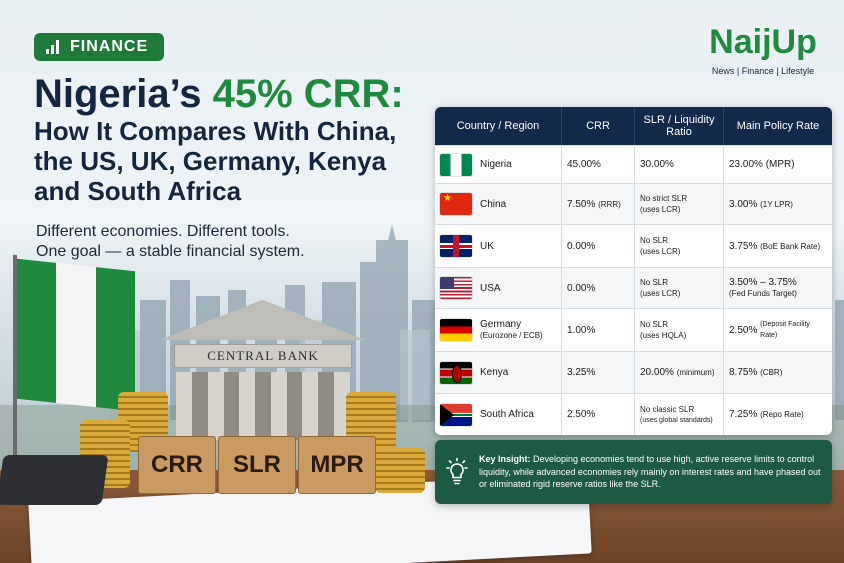  I want to click on country-cell: Kenya, so click(498, 372).